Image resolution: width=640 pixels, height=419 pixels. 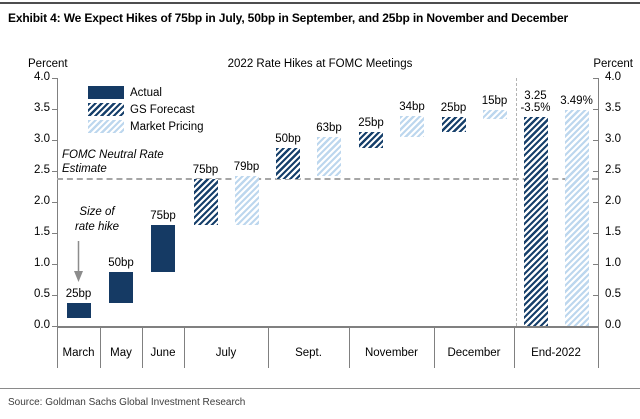 I want to click on y-tick-label-left: 3.0, so click(x=42, y=139).